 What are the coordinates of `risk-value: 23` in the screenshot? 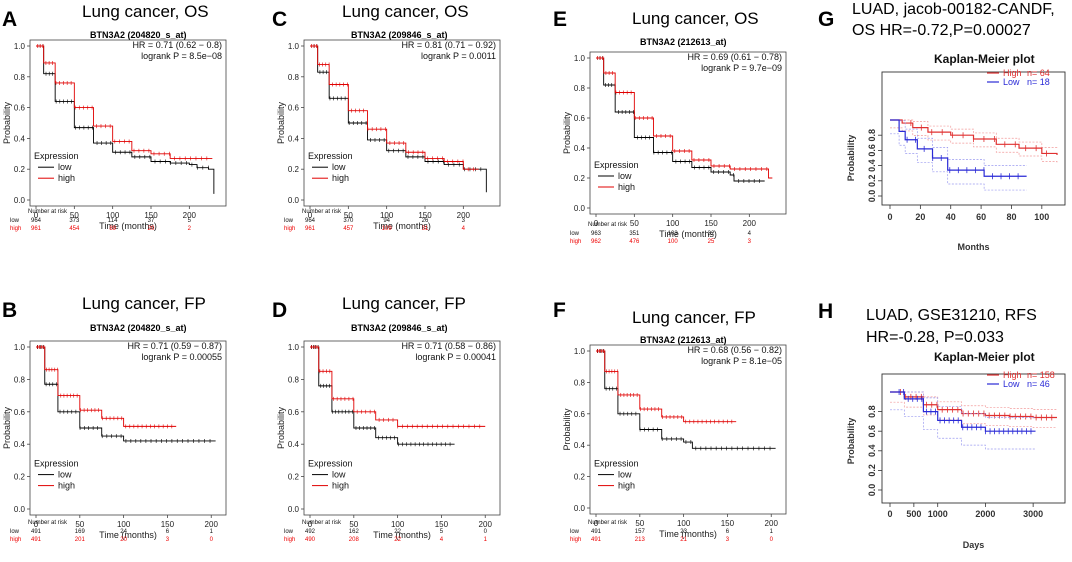 It's located at (683, 532).